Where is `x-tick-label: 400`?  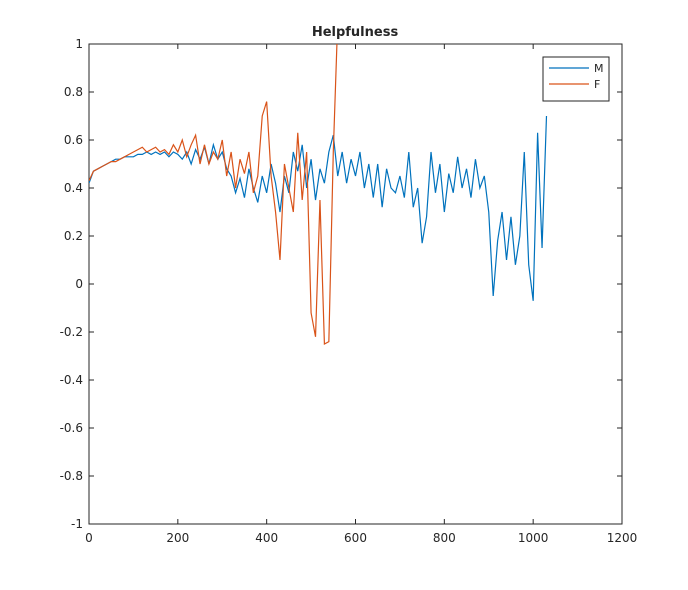
x-tick-label: 400 is located at coordinates (266, 538).